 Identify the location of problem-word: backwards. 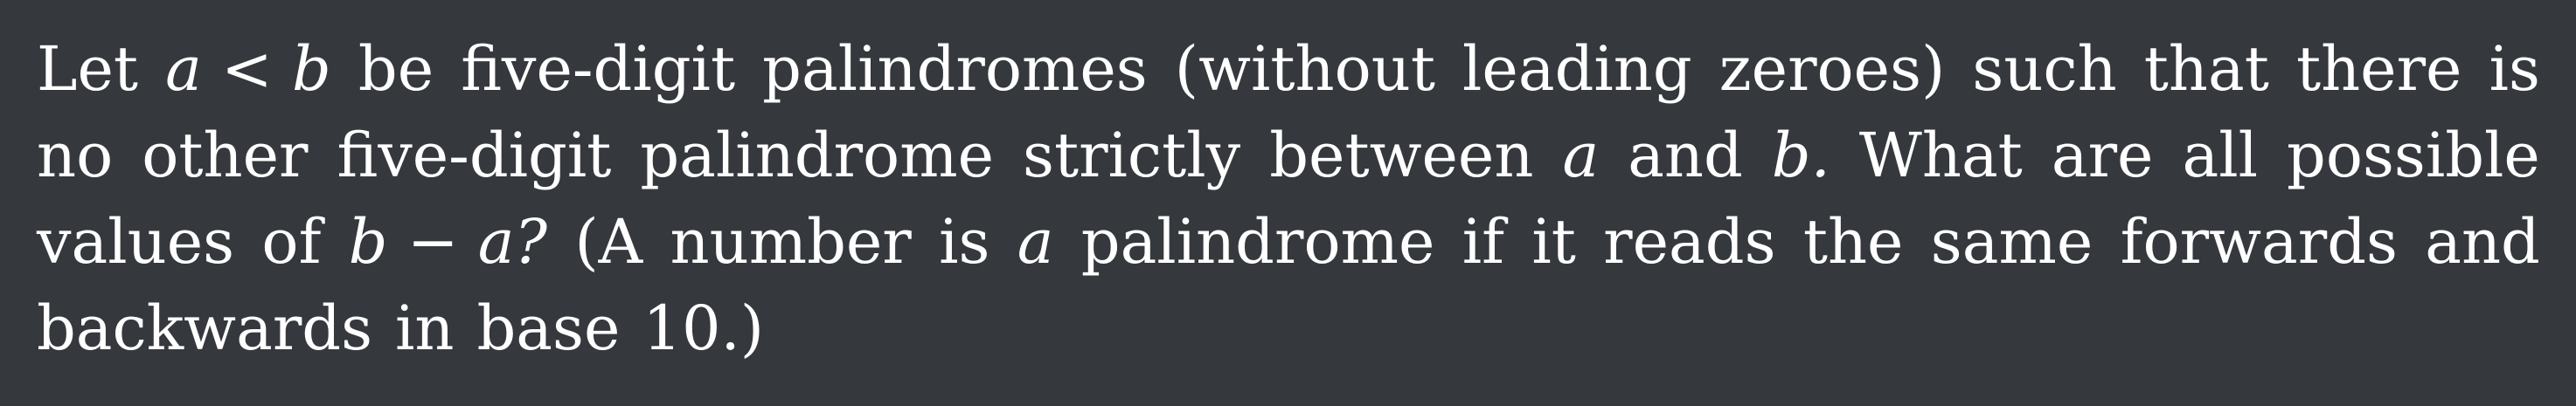
(205, 328).